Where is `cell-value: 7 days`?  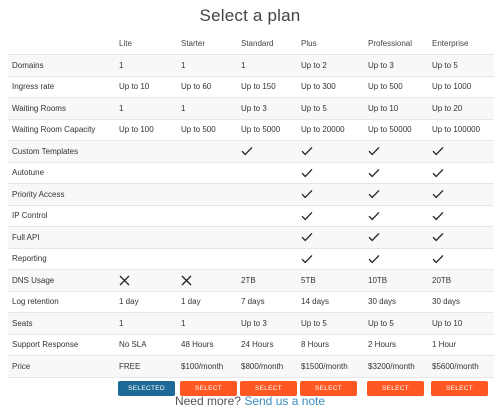 cell-value: 7 days is located at coordinates (253, 302).